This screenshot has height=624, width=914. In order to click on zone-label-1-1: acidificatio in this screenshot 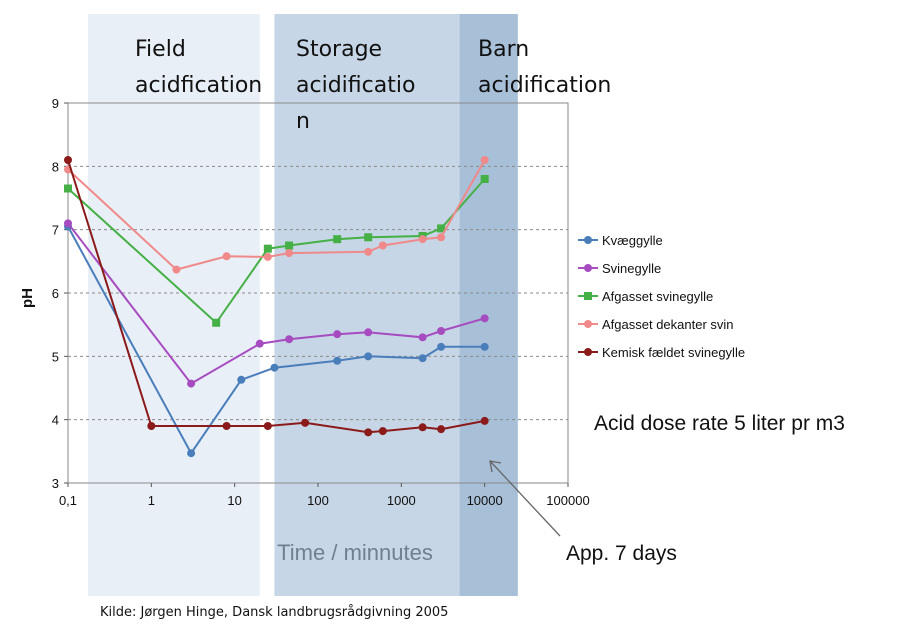, I will do `click(355, 85)`.